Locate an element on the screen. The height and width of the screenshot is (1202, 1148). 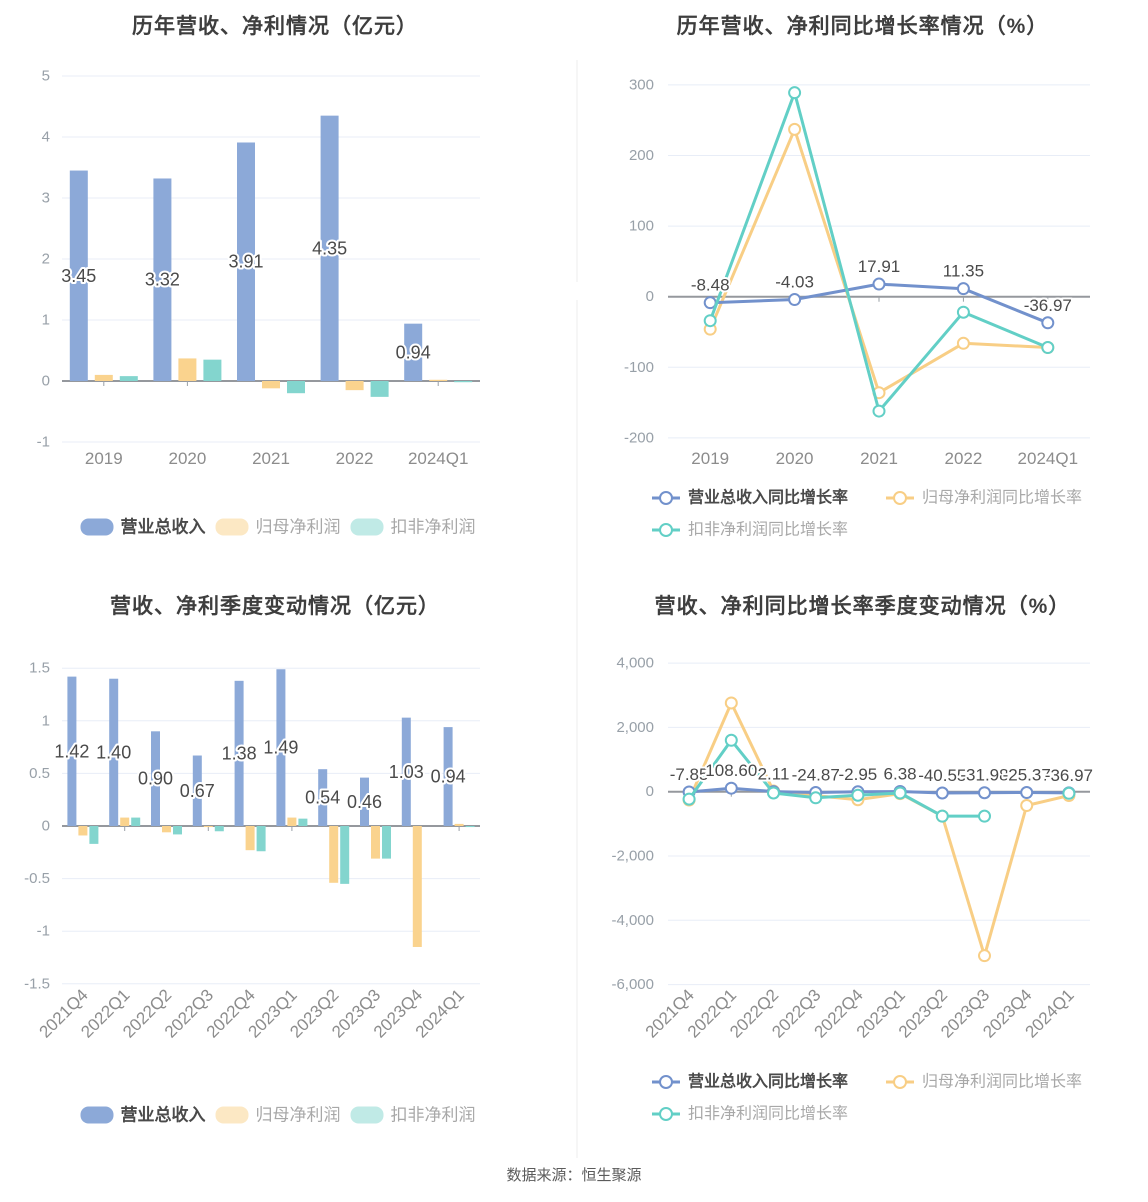
value-label-revenue: -24.87 is located at coordinates (816, 774).